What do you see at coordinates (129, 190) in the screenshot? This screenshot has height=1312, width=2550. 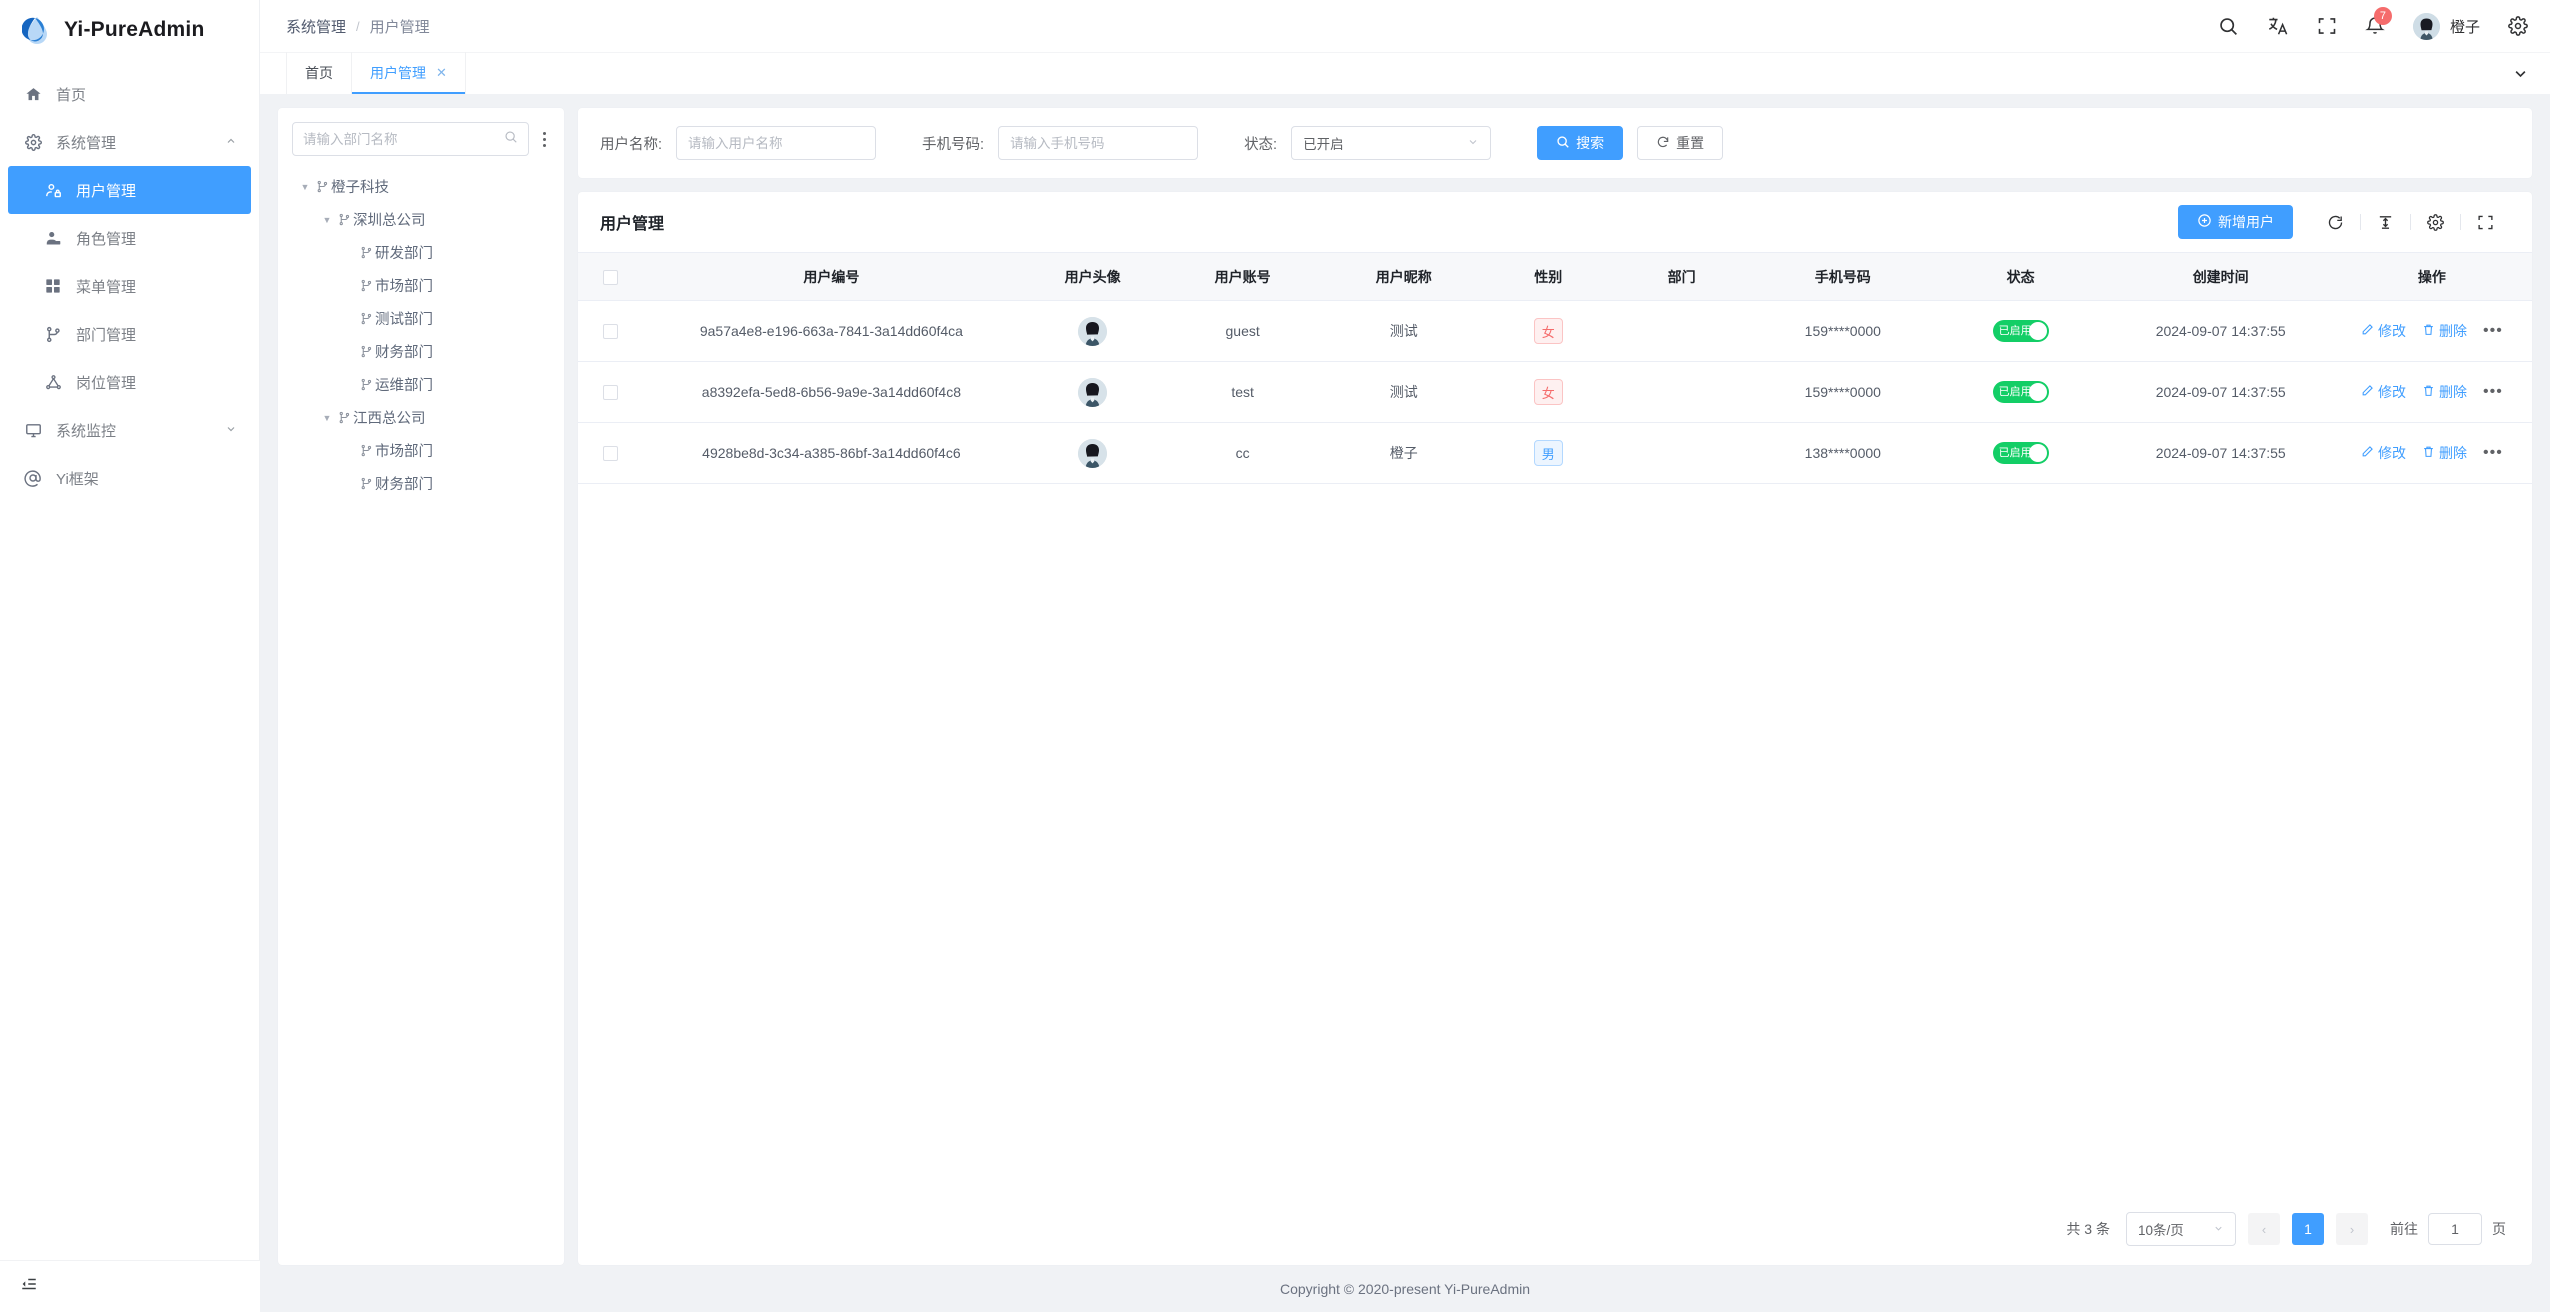 I see `sidebar-item-user-management: 用户管理` at bounding box center [129, 190].